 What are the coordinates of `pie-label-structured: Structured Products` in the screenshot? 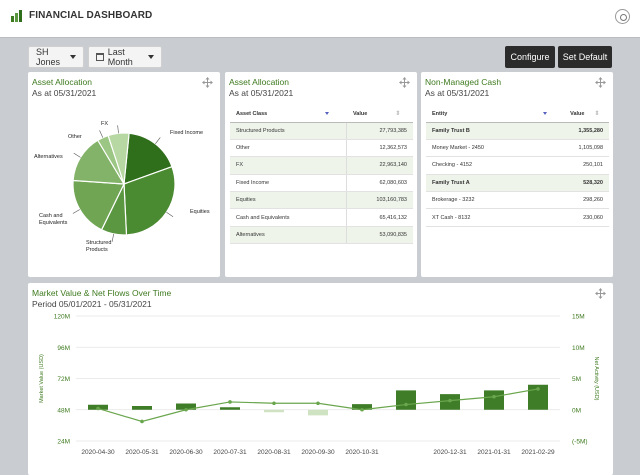 It's located at (99, 246).